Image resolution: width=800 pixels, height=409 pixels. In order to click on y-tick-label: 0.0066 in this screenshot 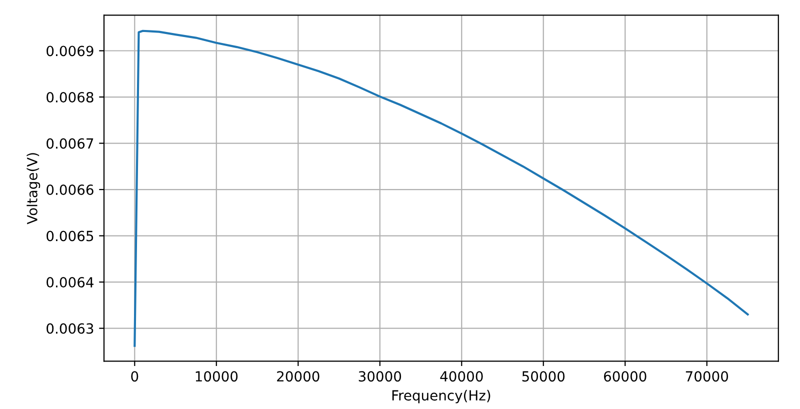, I will do `click(70, 189)`.